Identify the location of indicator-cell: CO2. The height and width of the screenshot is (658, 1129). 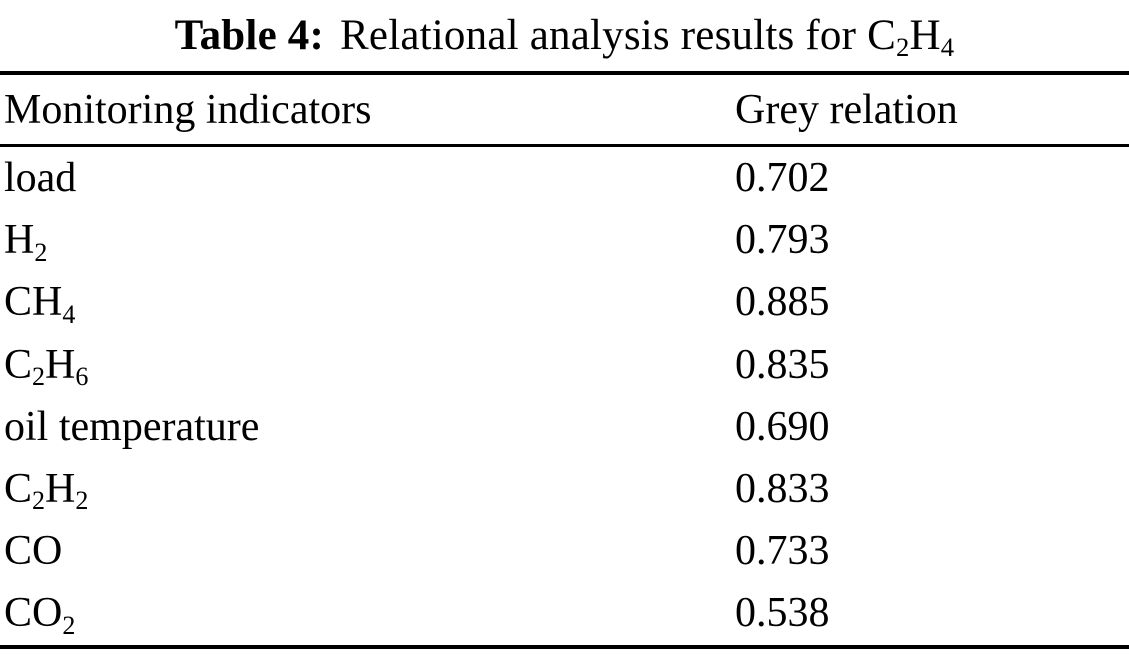
(40, 615).